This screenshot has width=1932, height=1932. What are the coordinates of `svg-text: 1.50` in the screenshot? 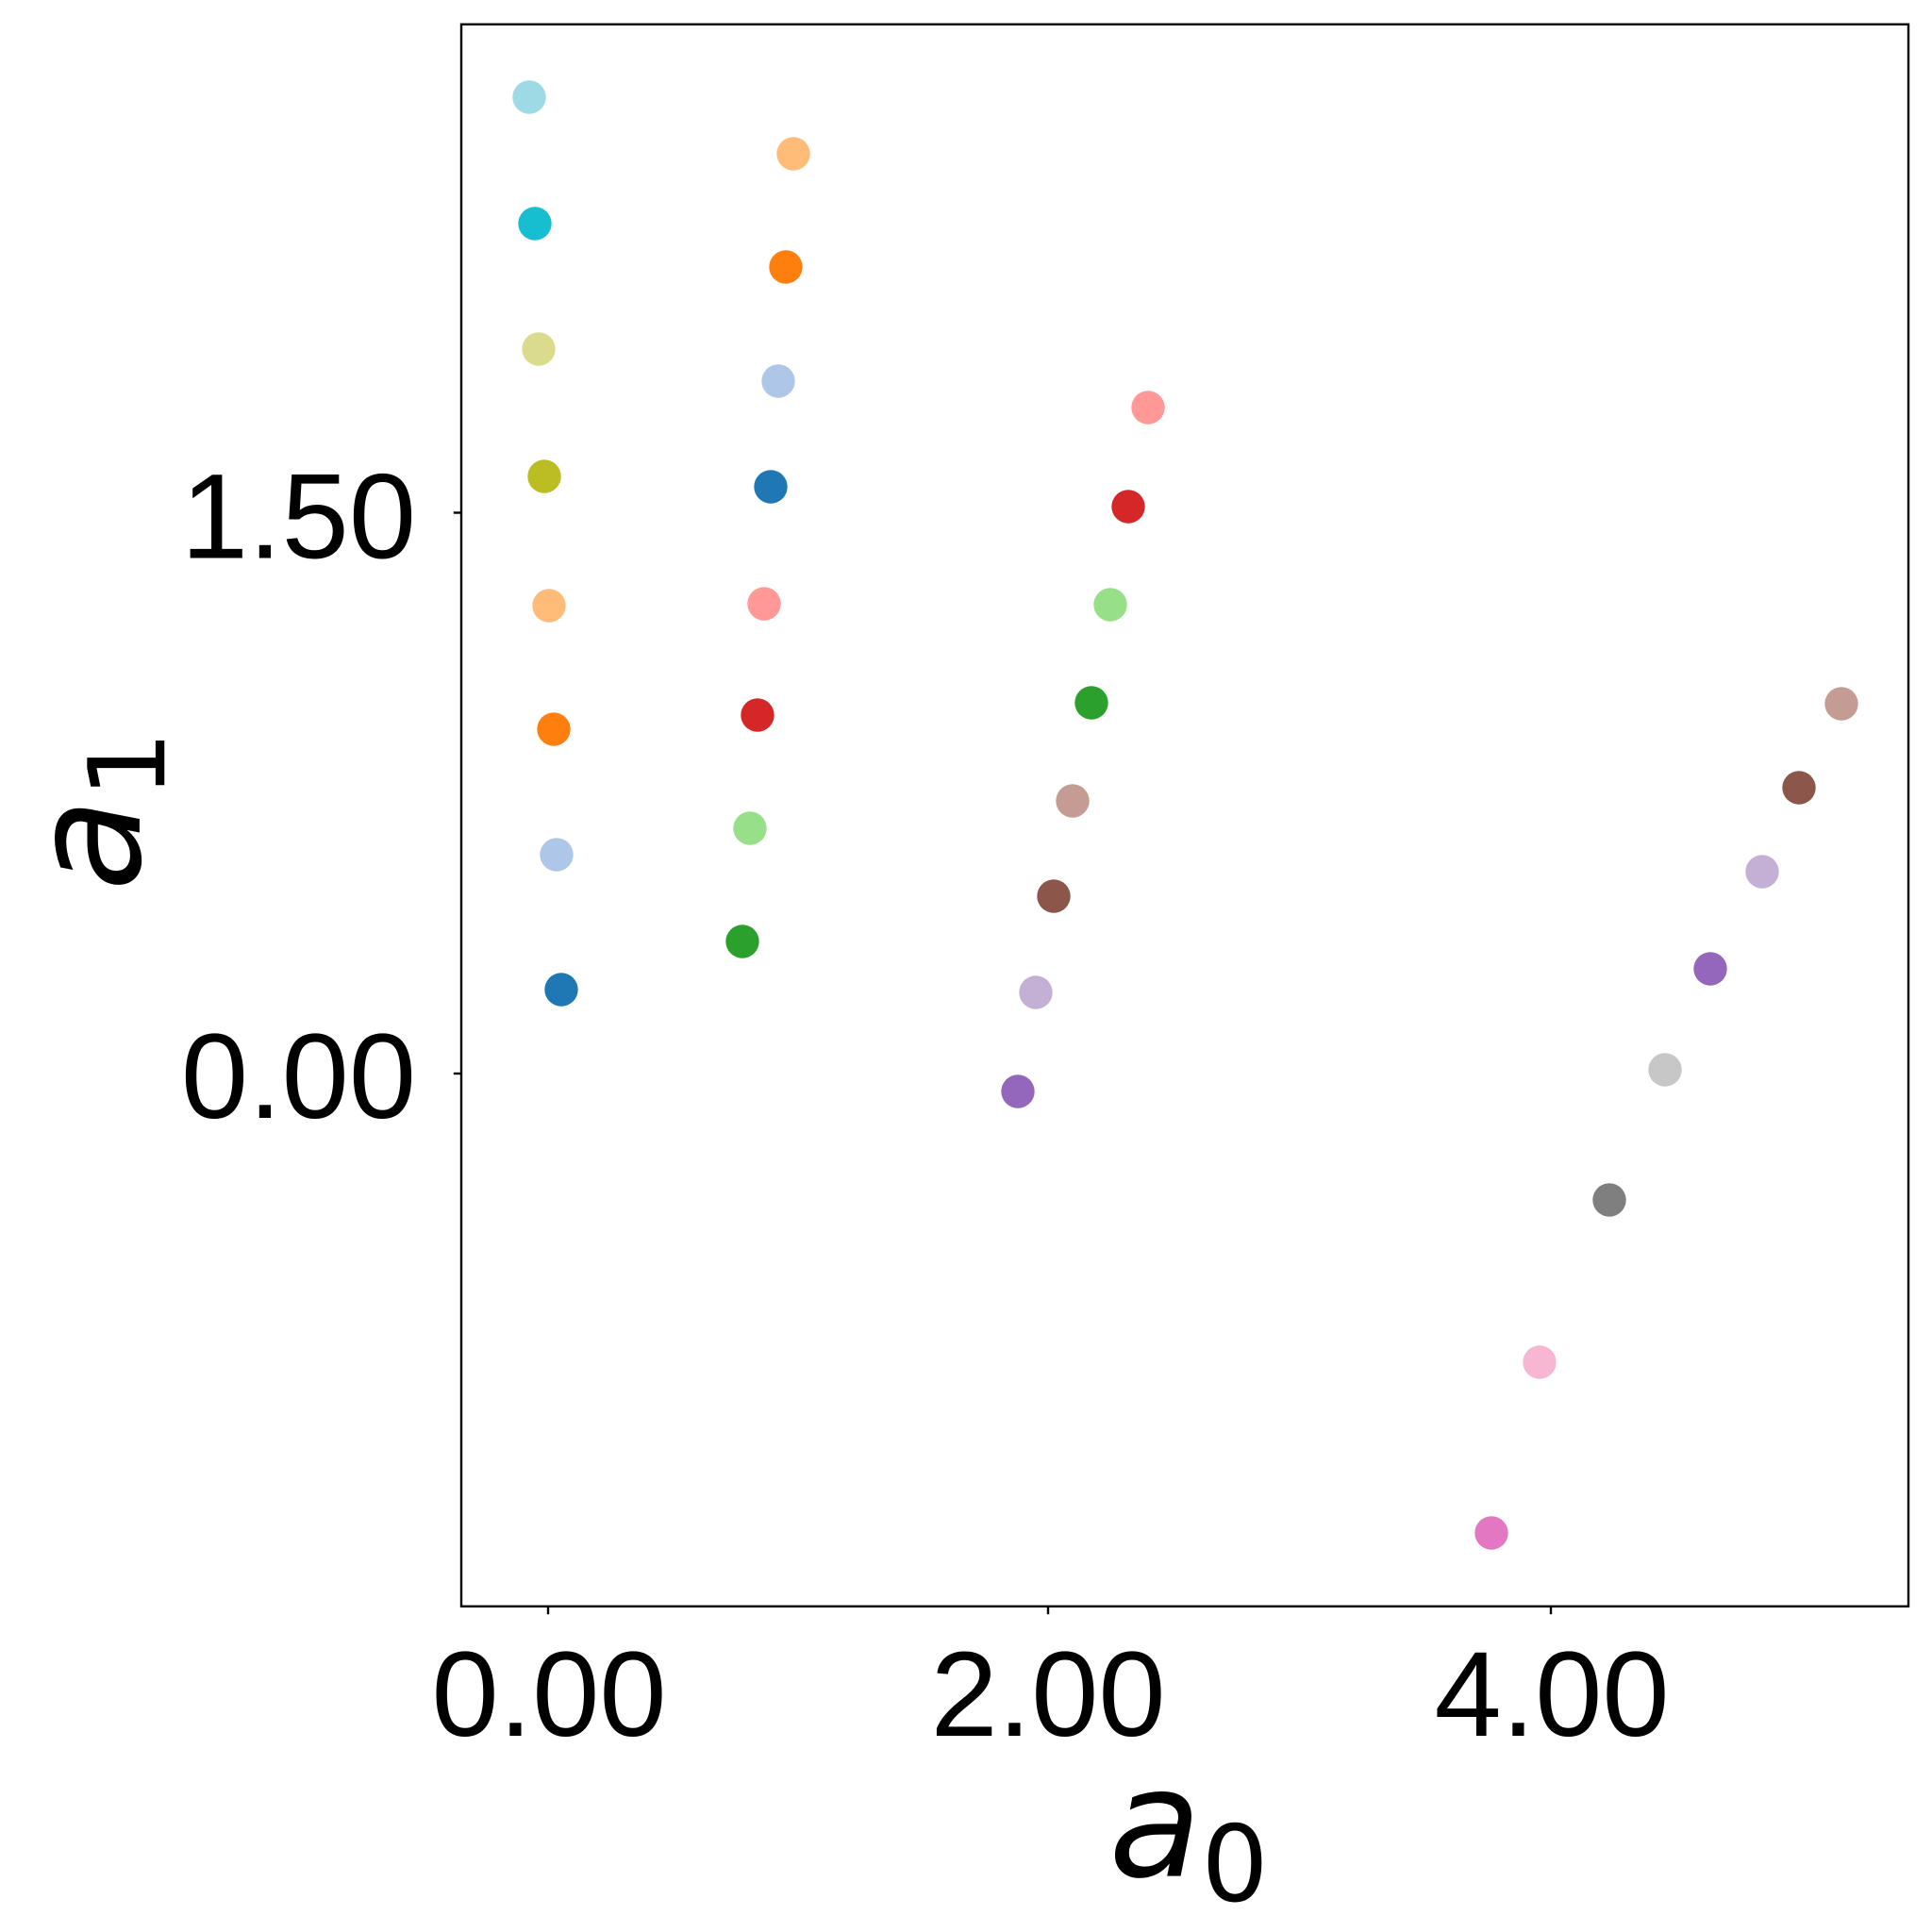 It's located at (298, 517).